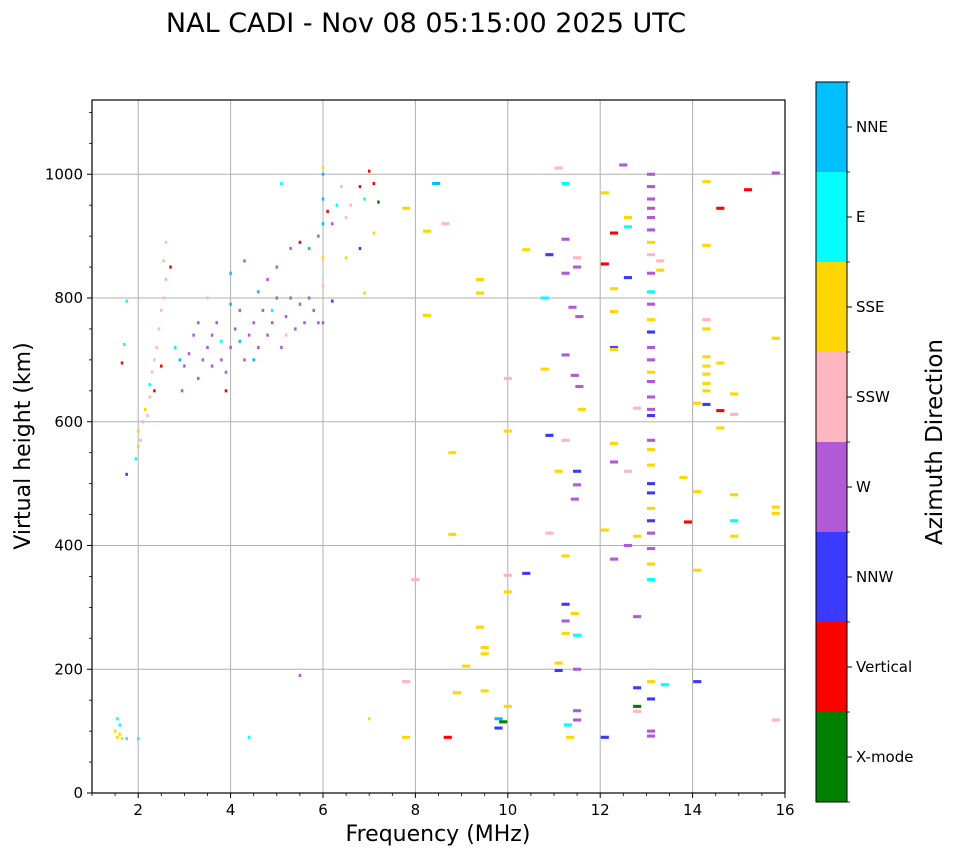 This screenshot has width=958, height=857. I want to click on x-axis-ticks: 2 4 6 8 10 12 14 16, so click(443, 806).